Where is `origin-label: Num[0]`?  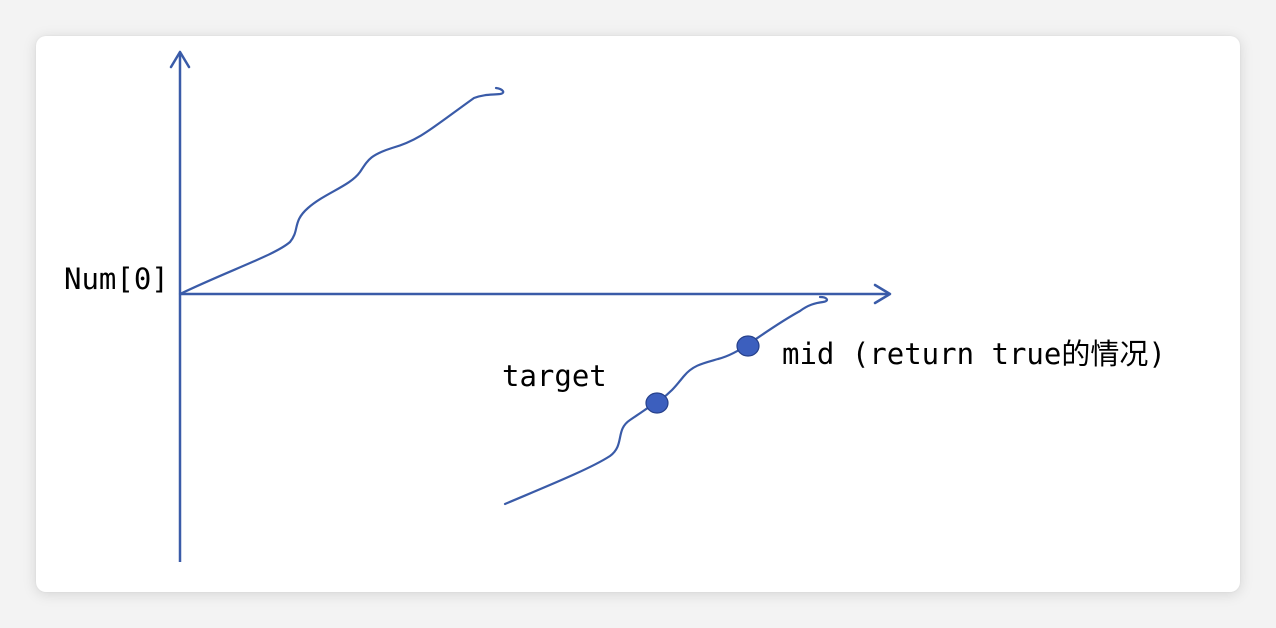
origin-label: Num[0] is located at coordinates (116, 279).